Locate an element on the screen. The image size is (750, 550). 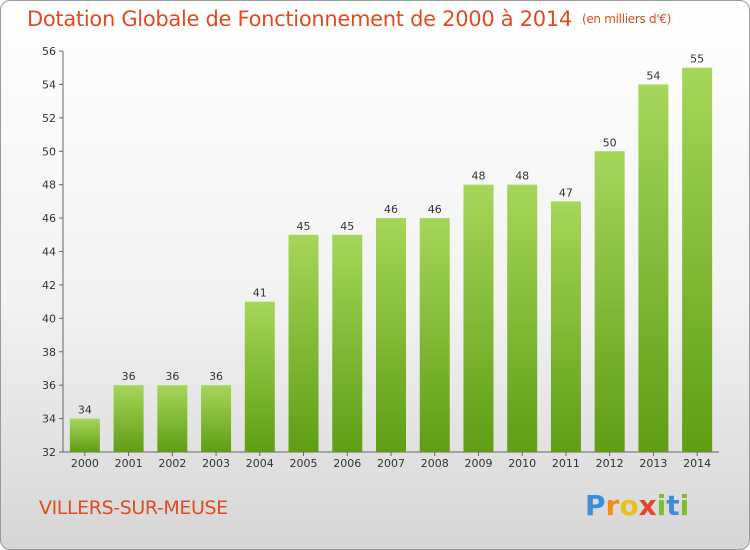
y-tick-label: 32 is located at coordinates (49, 452).